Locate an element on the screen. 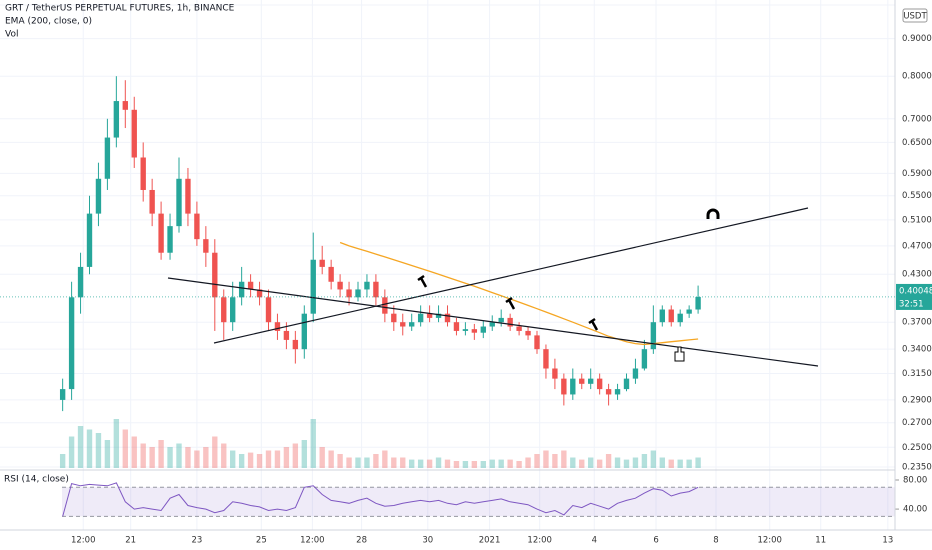  last-price-label: 0.40048 is located at coordinates (915, 291).